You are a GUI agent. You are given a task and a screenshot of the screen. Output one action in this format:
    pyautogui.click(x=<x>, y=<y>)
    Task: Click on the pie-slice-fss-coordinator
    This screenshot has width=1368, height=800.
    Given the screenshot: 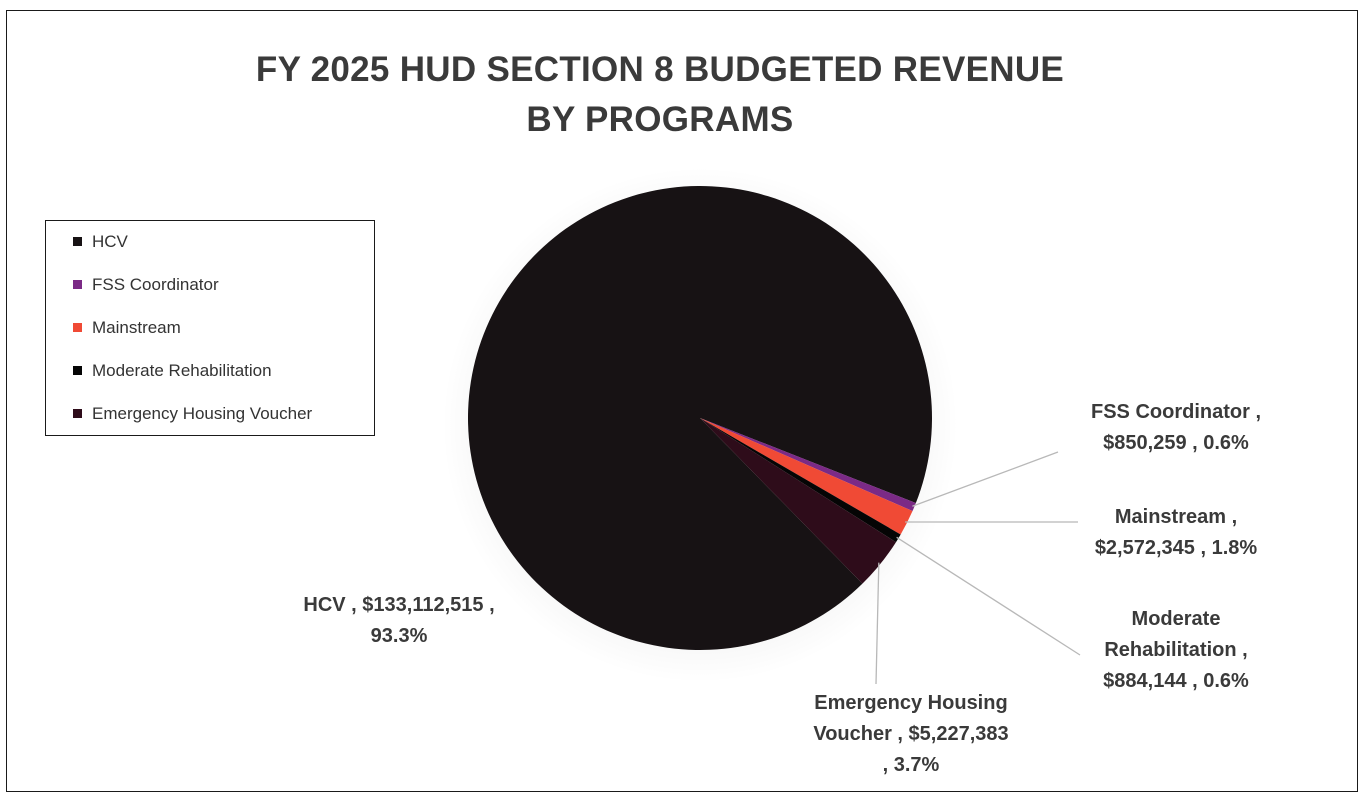 What is the action you would take?
    pyautogui.click(x=808, y=465)
    